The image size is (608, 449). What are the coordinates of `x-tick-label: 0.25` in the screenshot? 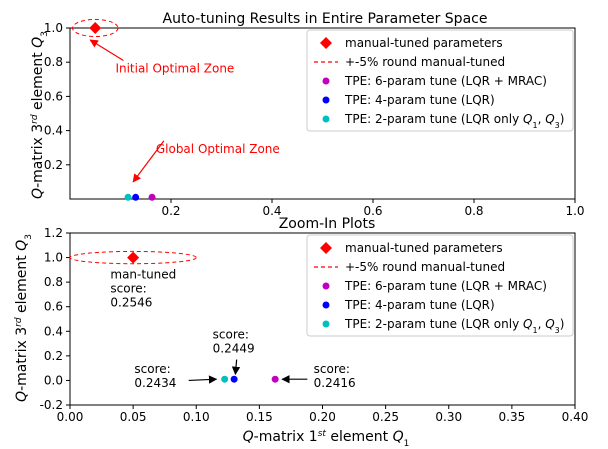 It's located at (385, 417).